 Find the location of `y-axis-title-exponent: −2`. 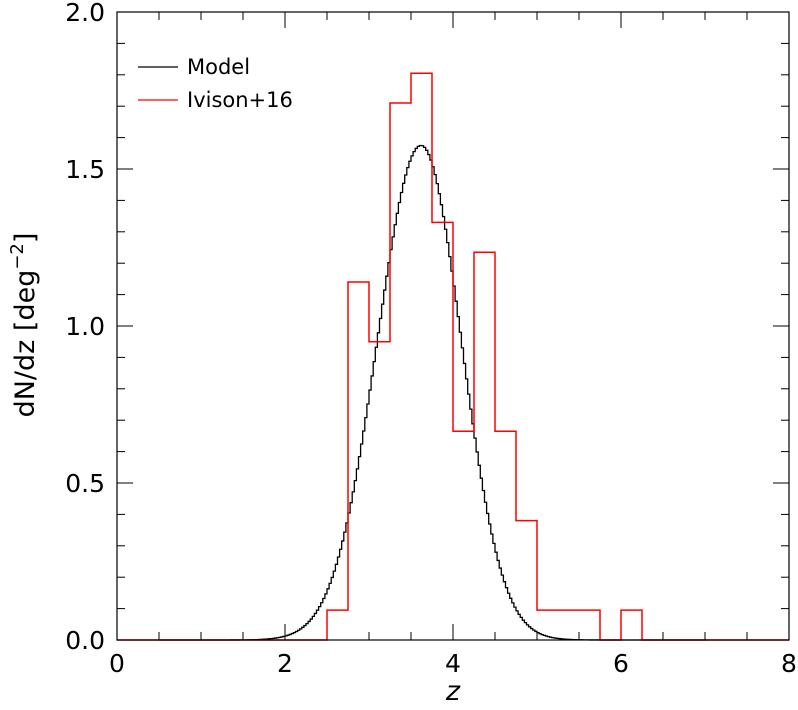

y-axis-title-exponent: −2 is located at coordinates (17, 256).